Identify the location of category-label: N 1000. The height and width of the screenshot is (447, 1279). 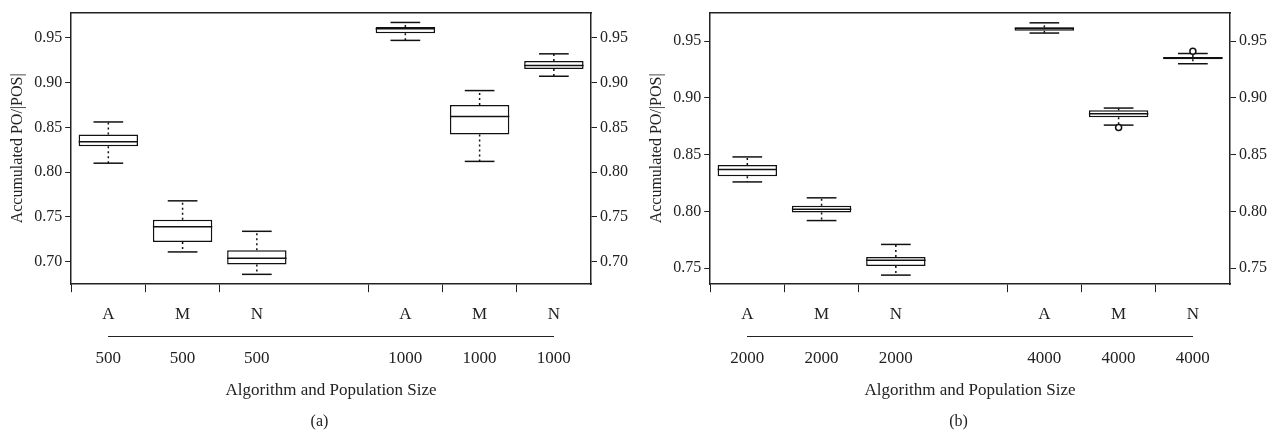
(553, 335).